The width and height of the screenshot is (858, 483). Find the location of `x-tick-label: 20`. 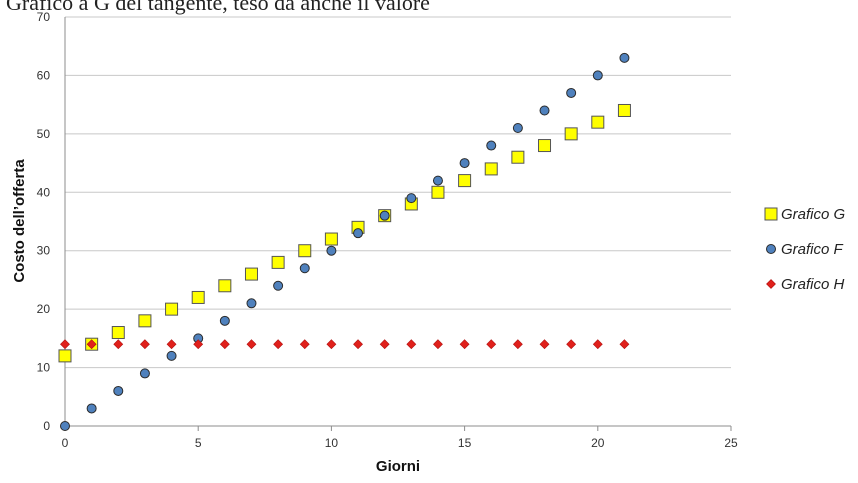

x-tick-label: 20 is located at coordinates (598, 443).